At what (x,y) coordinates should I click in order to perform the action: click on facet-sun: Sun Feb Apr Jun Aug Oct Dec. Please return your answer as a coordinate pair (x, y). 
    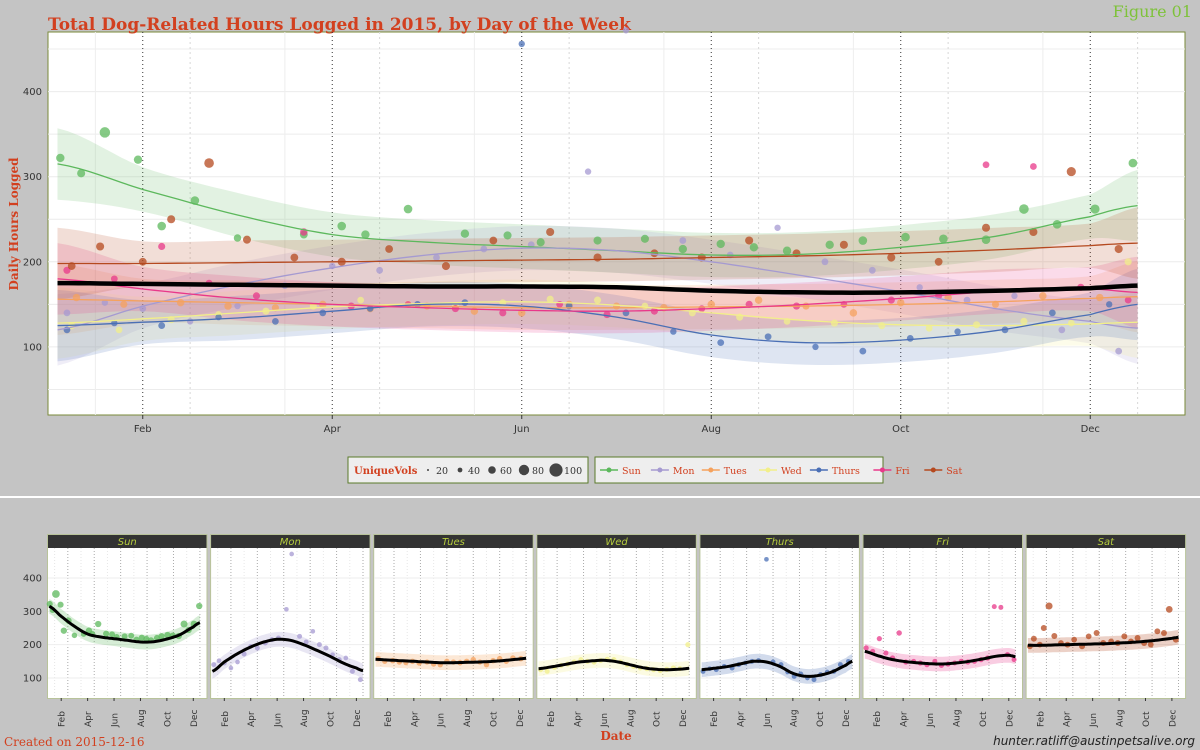
    Looking at the image, I should click on (127, 631).